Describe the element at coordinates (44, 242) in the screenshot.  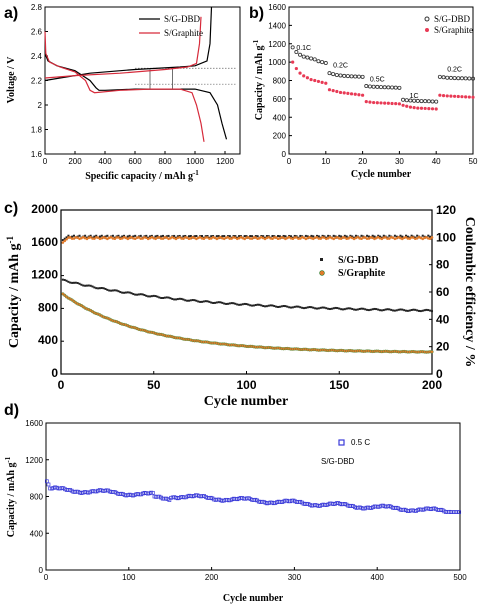
I see `panel-c-y-tick-label: 1600` at that location.